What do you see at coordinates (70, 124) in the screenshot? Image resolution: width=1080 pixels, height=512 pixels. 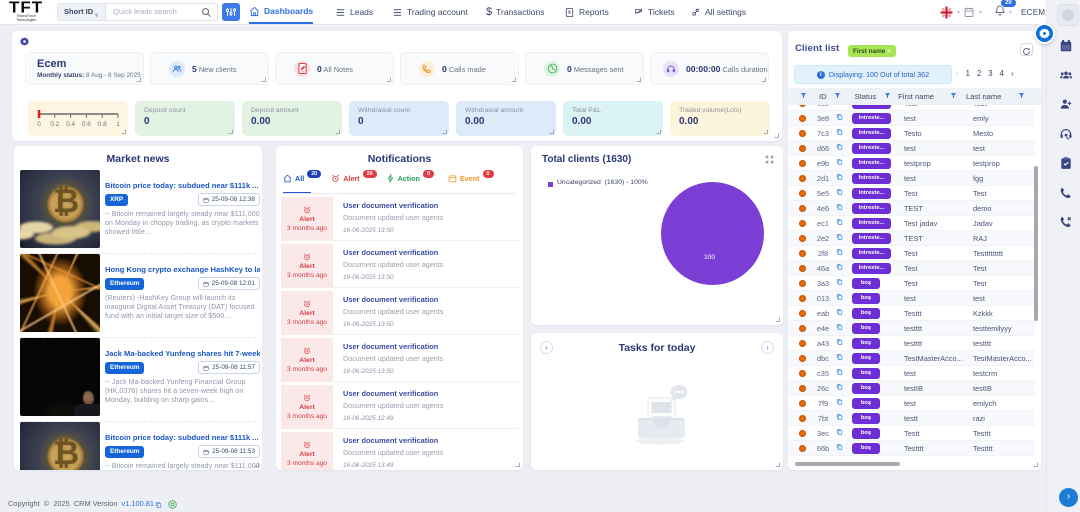 I see `svg-text: 0.4` at bounding box center [70, 124].